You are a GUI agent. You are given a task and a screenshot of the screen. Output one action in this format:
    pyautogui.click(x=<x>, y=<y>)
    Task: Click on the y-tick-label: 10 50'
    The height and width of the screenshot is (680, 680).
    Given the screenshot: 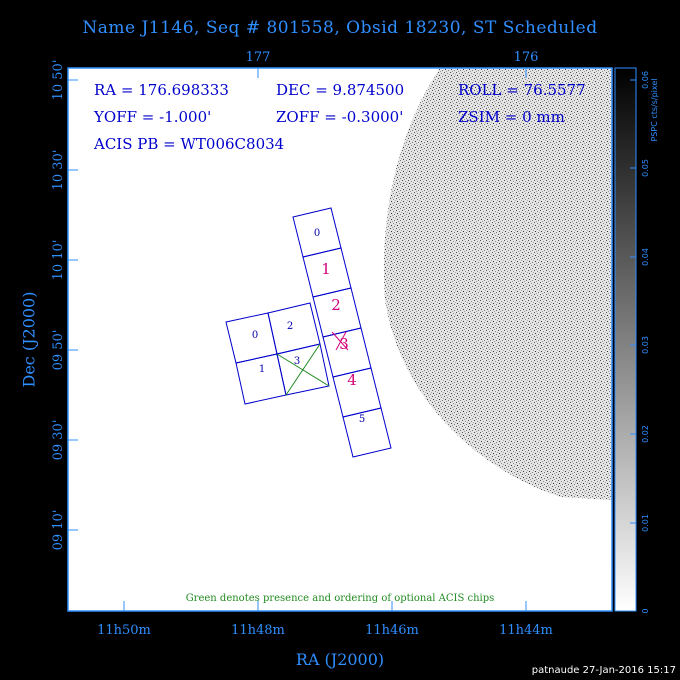 What is the action you would take?
    pyautogui.click(x=58, y=80)
    